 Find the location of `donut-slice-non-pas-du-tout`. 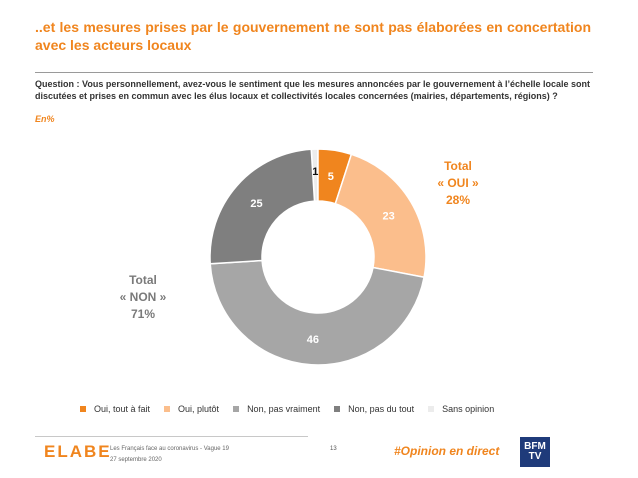

donut-slice-non-pas-du-tout is located at coordinates (262, 206).